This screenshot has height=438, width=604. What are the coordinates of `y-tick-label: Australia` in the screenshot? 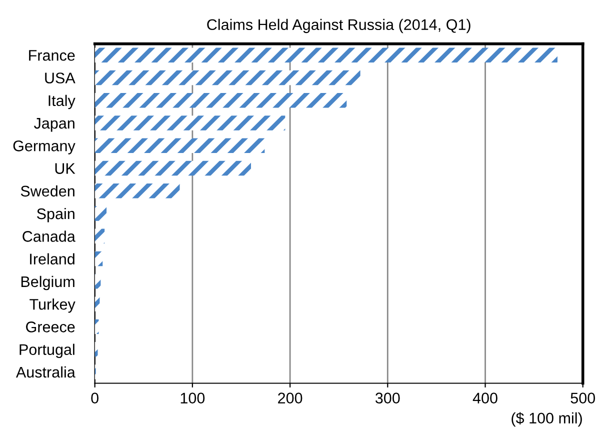 It's located at (46, 372).